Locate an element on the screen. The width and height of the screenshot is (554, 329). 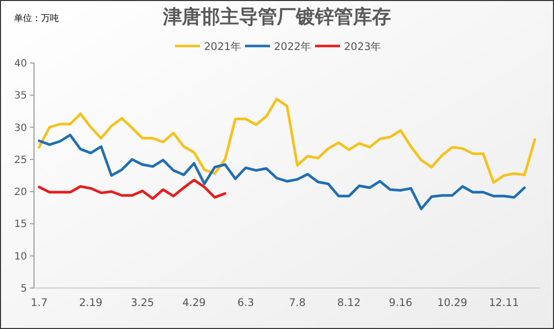
x-tick-label: 2.19 is located at coordinates (90, 303).